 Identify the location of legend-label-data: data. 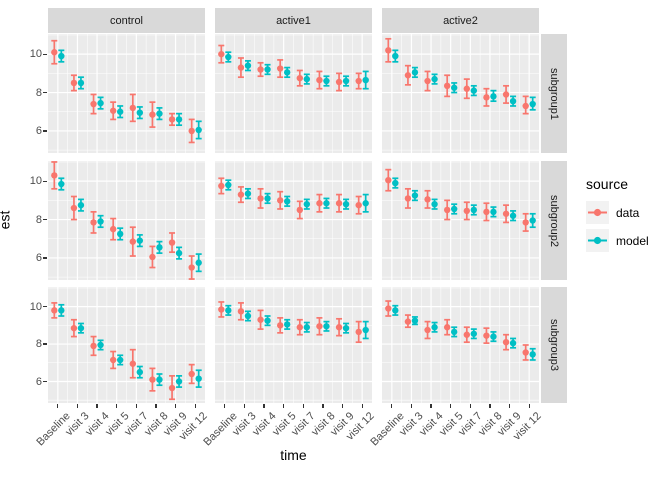
(628, 212).